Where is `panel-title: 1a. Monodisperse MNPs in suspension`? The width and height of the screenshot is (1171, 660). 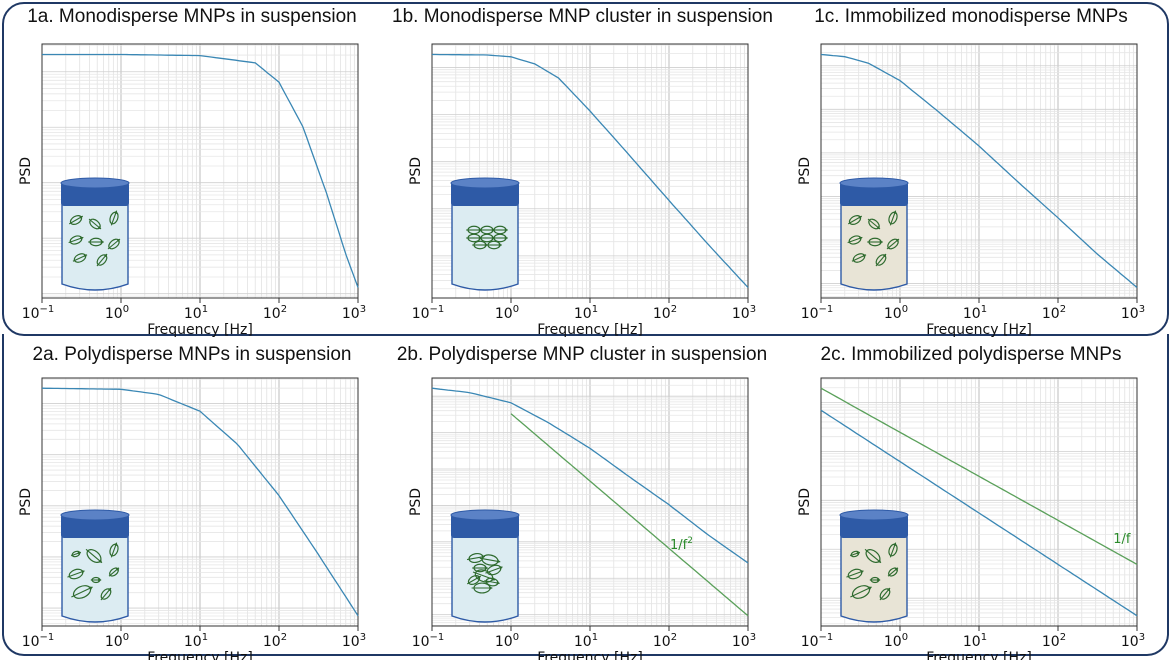
panel-title: 1a. Monodisperse MNPs in suspension is located at coordinates (192, 16).